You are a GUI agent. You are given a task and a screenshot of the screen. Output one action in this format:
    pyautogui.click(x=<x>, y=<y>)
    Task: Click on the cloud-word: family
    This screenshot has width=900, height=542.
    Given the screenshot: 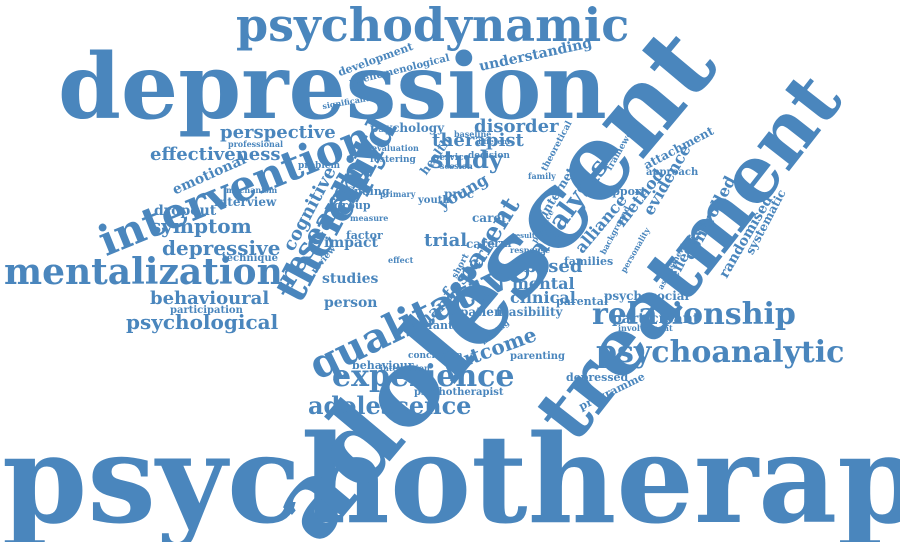 What is the action you would take?
    pyautogui.click(x=542, y=176)
    